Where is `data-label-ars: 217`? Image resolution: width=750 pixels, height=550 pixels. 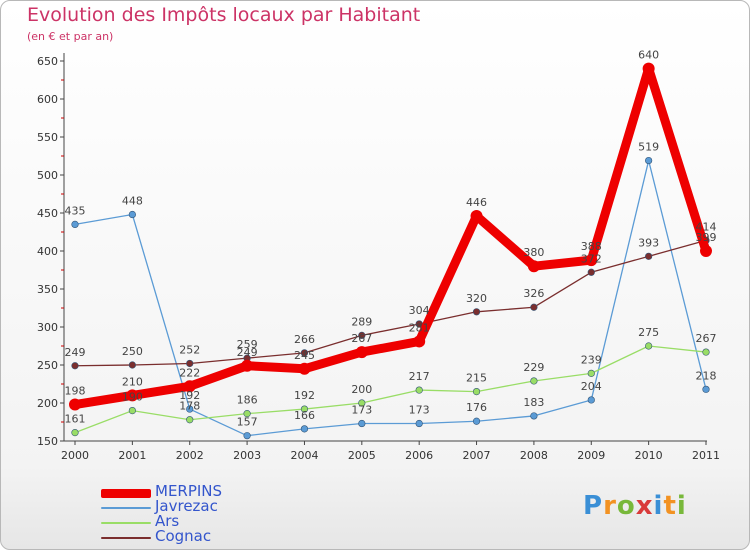 data-label-ars: 217 is located at coordinates (419, 376).